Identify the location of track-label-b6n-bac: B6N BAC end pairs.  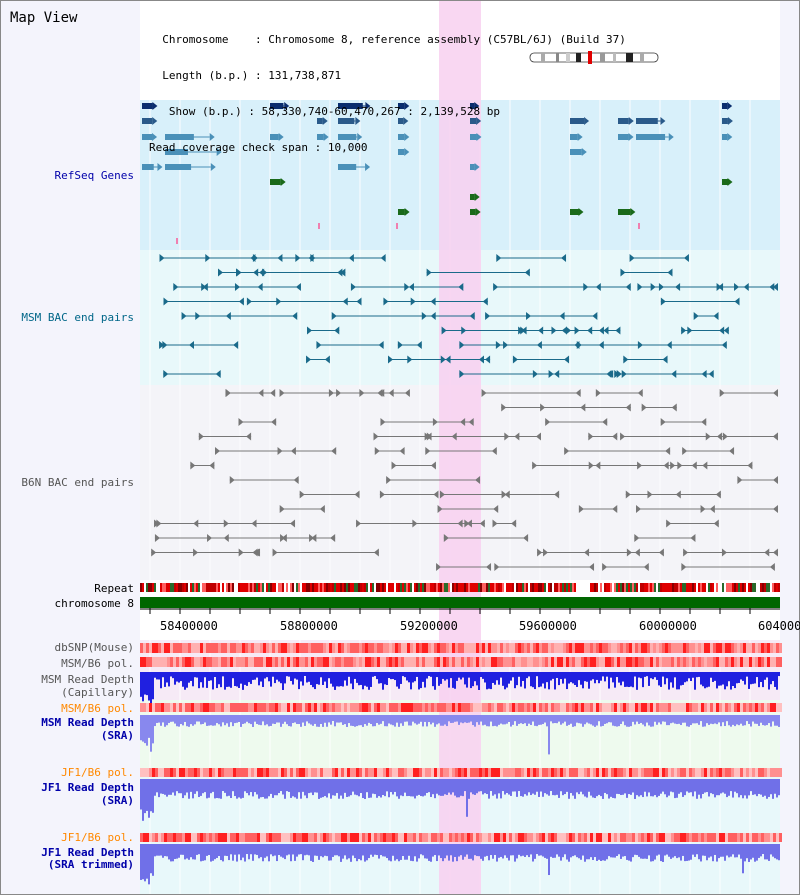
(77, 482).